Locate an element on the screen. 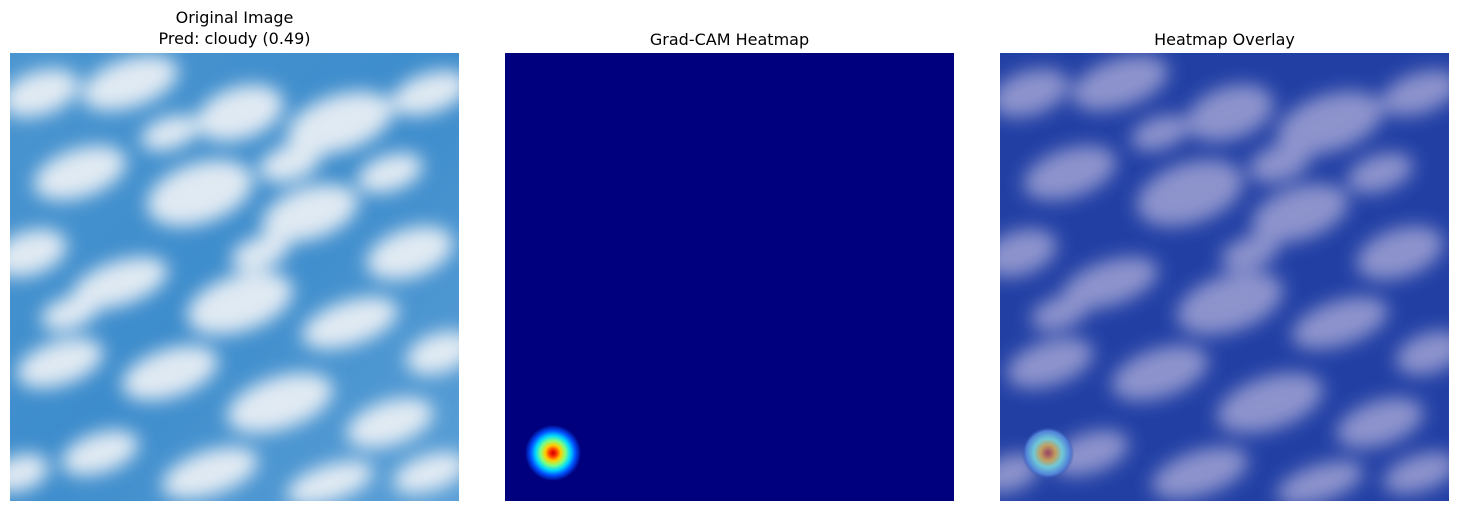 The image size is (1458, 511). overlay-title: Heatmap Overlay is located at coordinates (1224, 39).